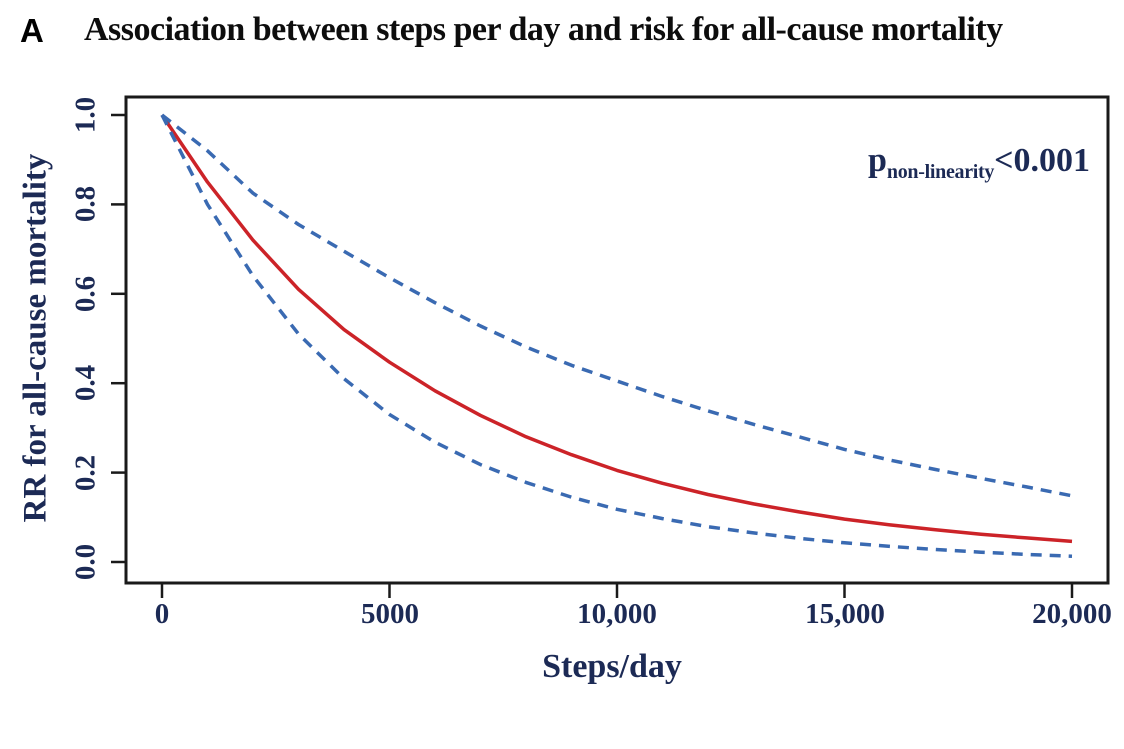 The image size is (1124, 749). Describe the element at coordinates (85, 383) in the screenshot. I see `y-tick-label: 0.4` at that location.